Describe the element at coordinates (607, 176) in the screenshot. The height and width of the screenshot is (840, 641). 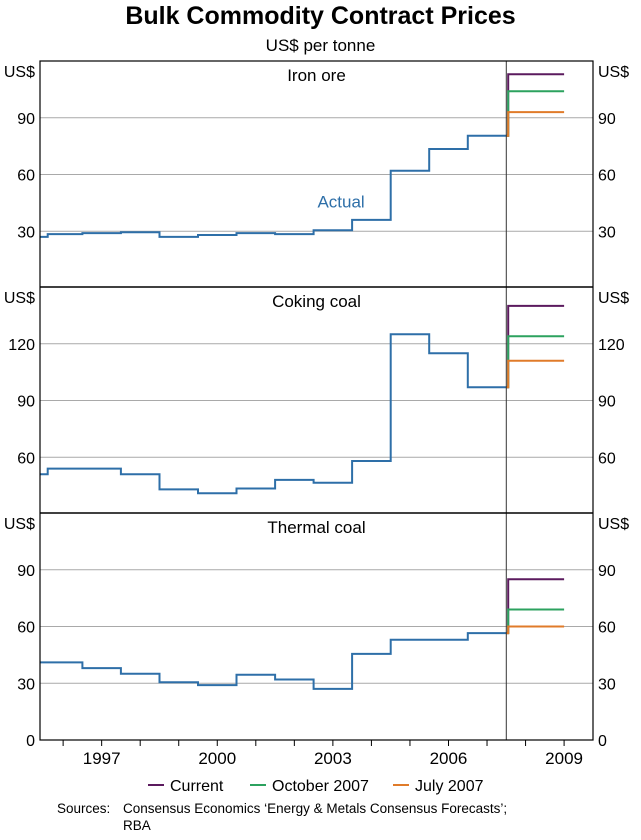
I see `ytick-right-0-60: 60` at that location.